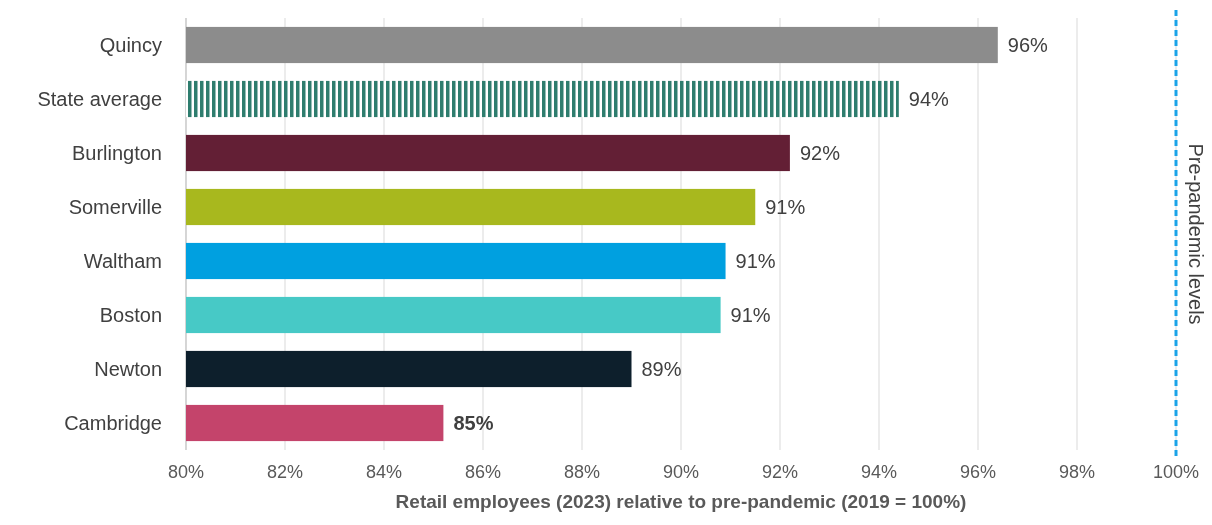 The width and height of the screenshot is (1212, 525). I want to click on y-tick-label: Somerville, so click(115, 207).